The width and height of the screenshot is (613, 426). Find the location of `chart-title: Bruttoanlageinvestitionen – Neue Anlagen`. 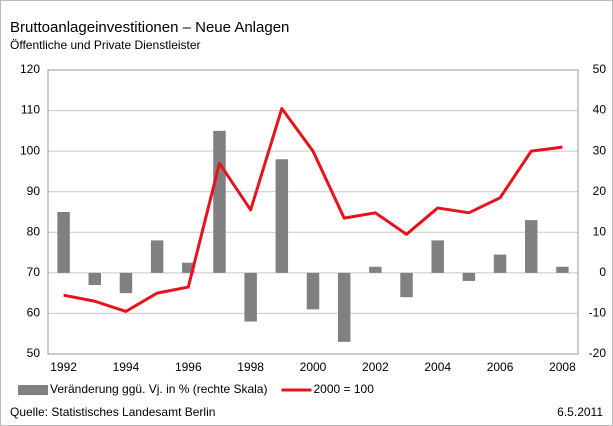

chart-title: Bruttoanlageinvestitionen – Neue Anlagen is located at coordinates (149, 27).